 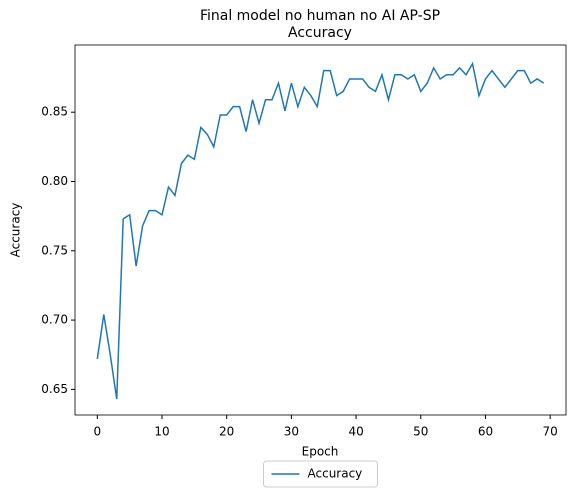 I want to click on legend-label: Accuracy, so click(x=335, y=474).